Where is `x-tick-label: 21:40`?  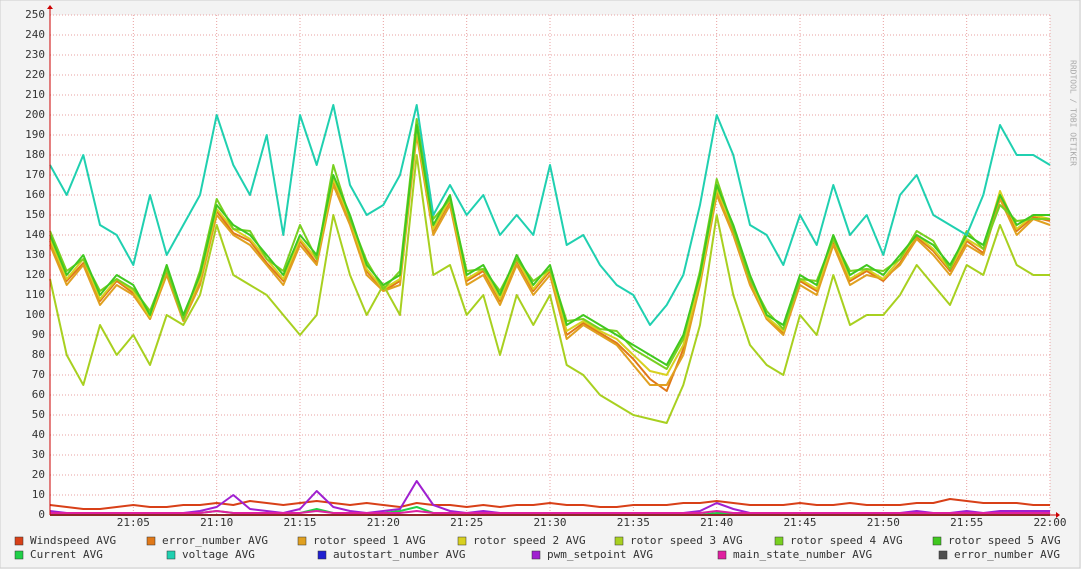
x-tick-label: 21:40 is located at coordinates (716, 522).